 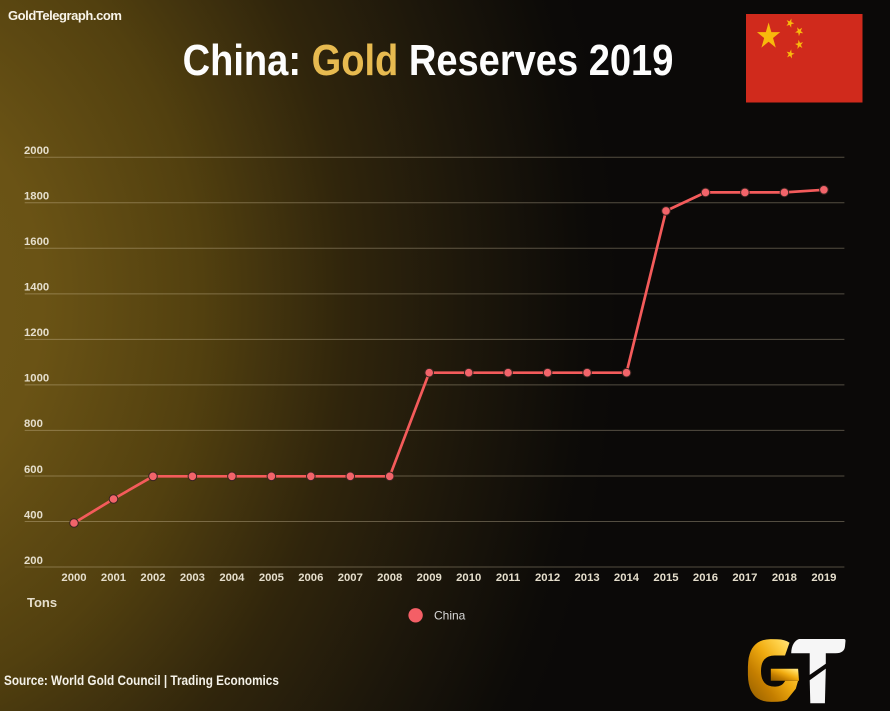 What do you see at coordinates (36, 288) in the screenshot?
I see `svg-text: 1400` at bounding box center [36, 288].